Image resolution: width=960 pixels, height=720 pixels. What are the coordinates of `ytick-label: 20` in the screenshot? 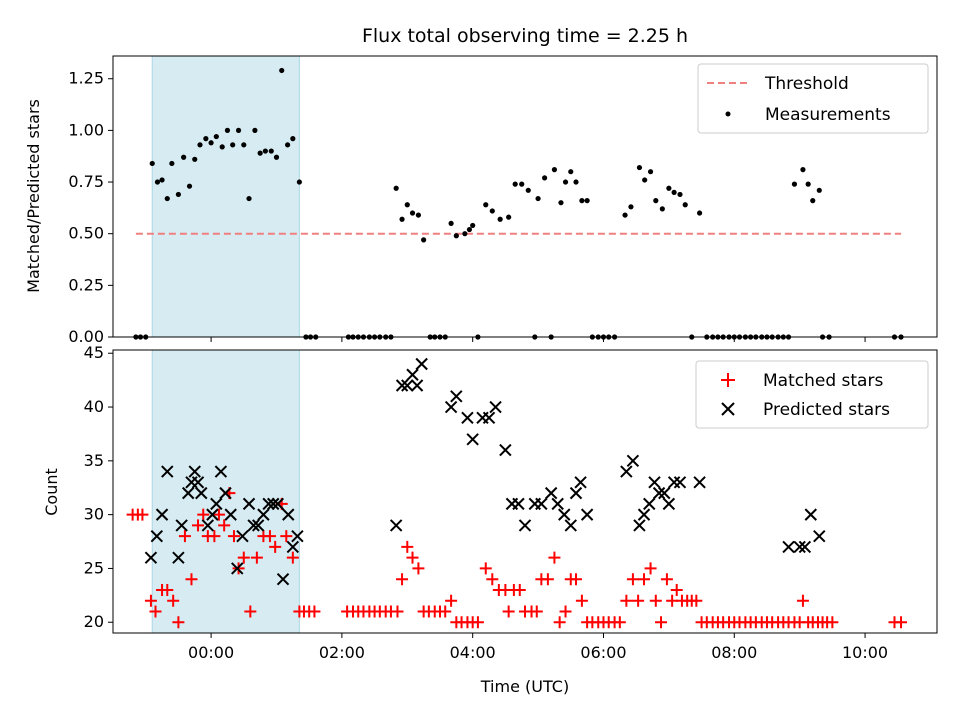 It's located at (94, 621).